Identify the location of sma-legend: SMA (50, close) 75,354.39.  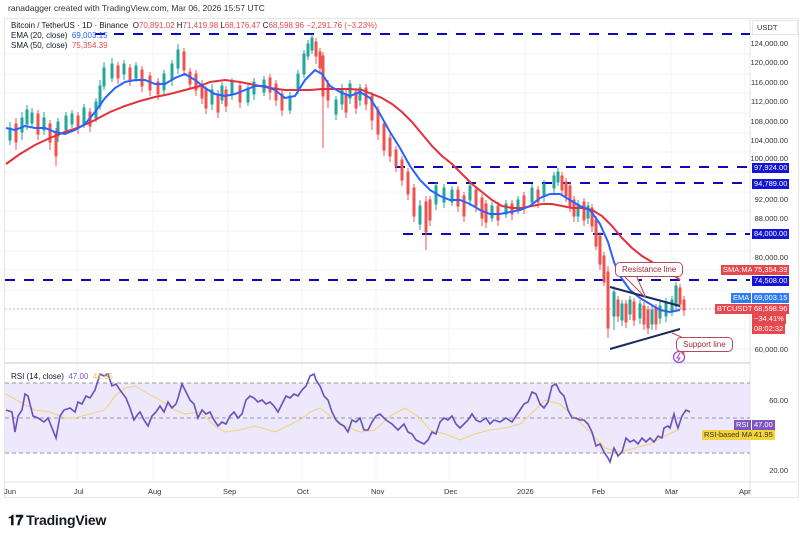
(59, 45).